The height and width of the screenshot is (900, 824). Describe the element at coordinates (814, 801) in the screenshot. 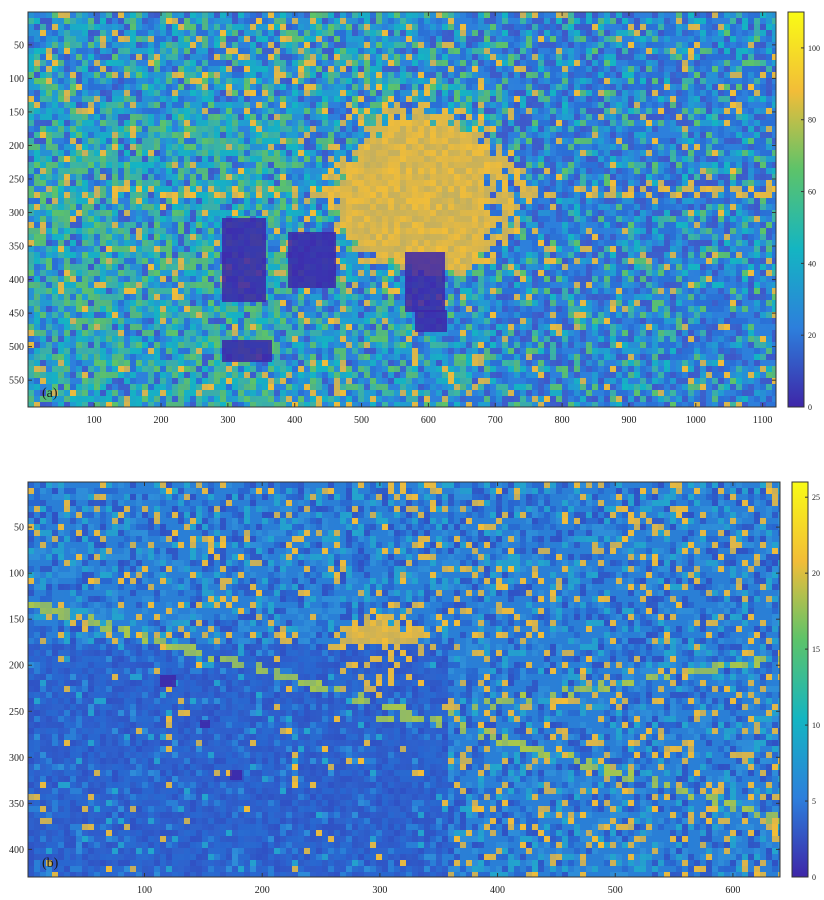

I see `colorbar-tick-label: 5` at that location.